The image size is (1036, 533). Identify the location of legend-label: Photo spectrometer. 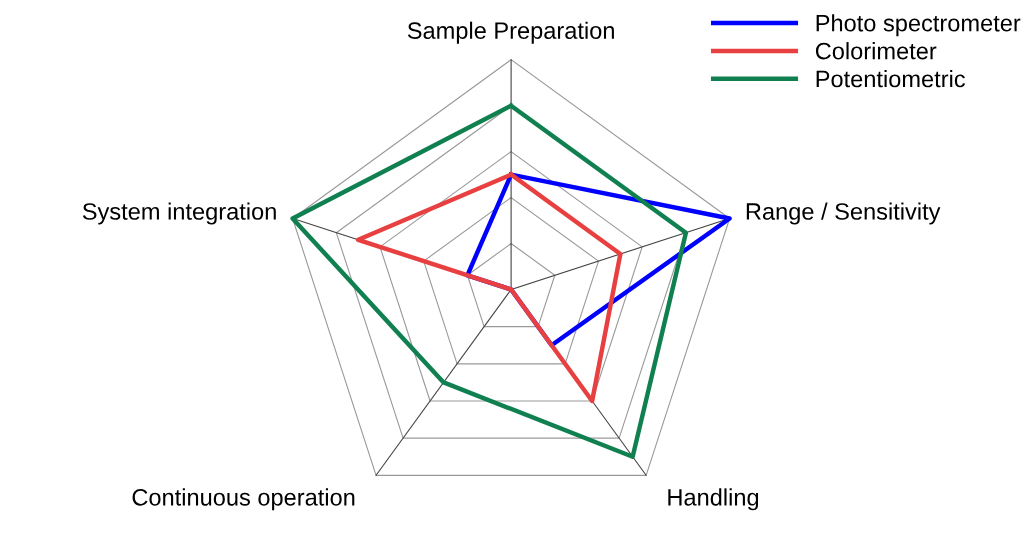
(918, 25).